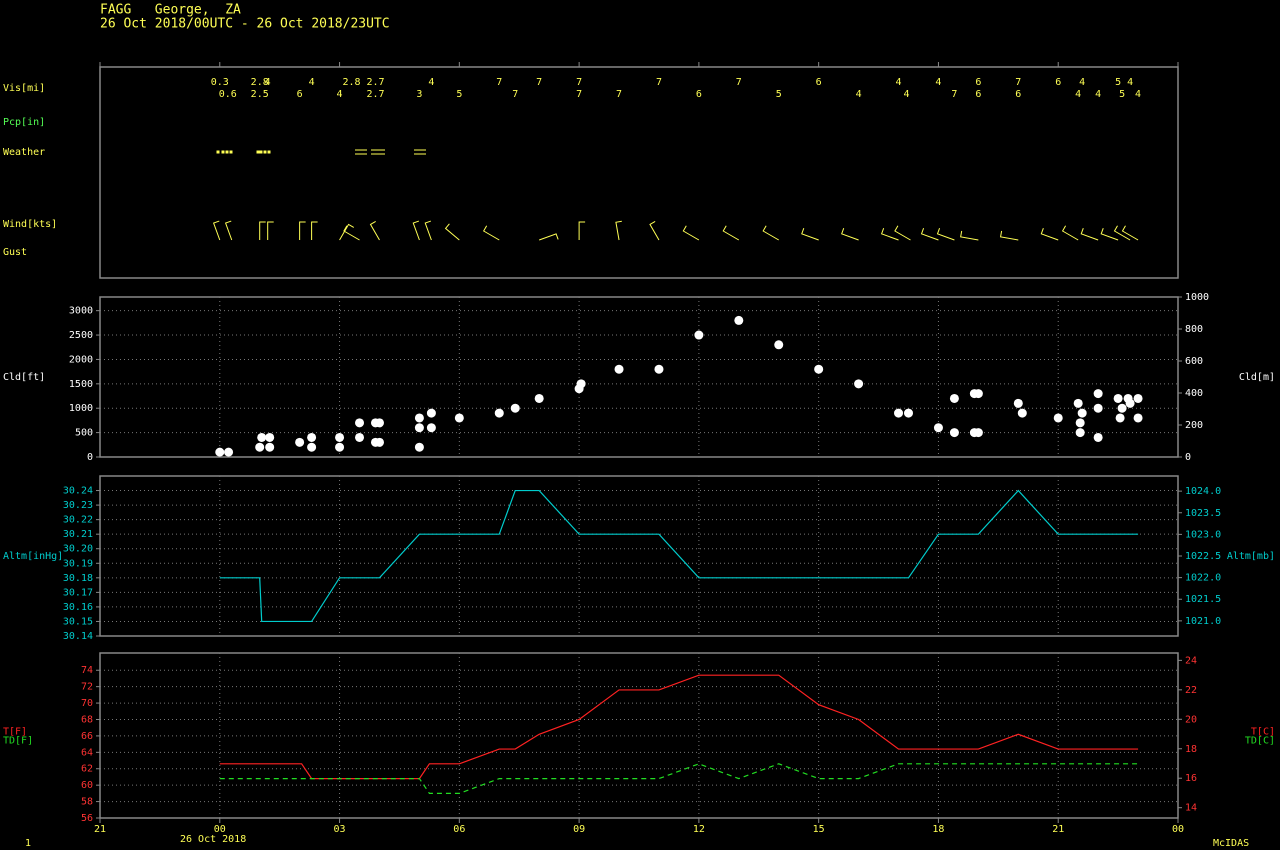 This screenshot has width=1280, height=850. I want to click on y2-tick-label: 1024.0, so click(1203, 491).